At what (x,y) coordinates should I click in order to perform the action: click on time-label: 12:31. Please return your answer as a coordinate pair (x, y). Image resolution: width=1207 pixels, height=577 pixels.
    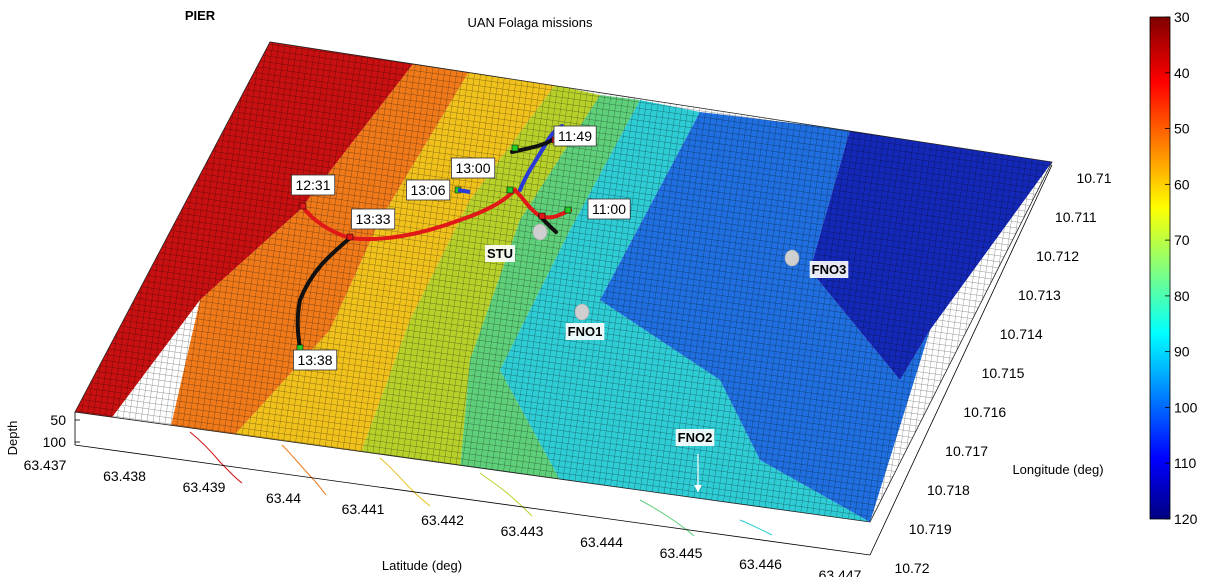
    Looking at the image, I should click on (312, 185).